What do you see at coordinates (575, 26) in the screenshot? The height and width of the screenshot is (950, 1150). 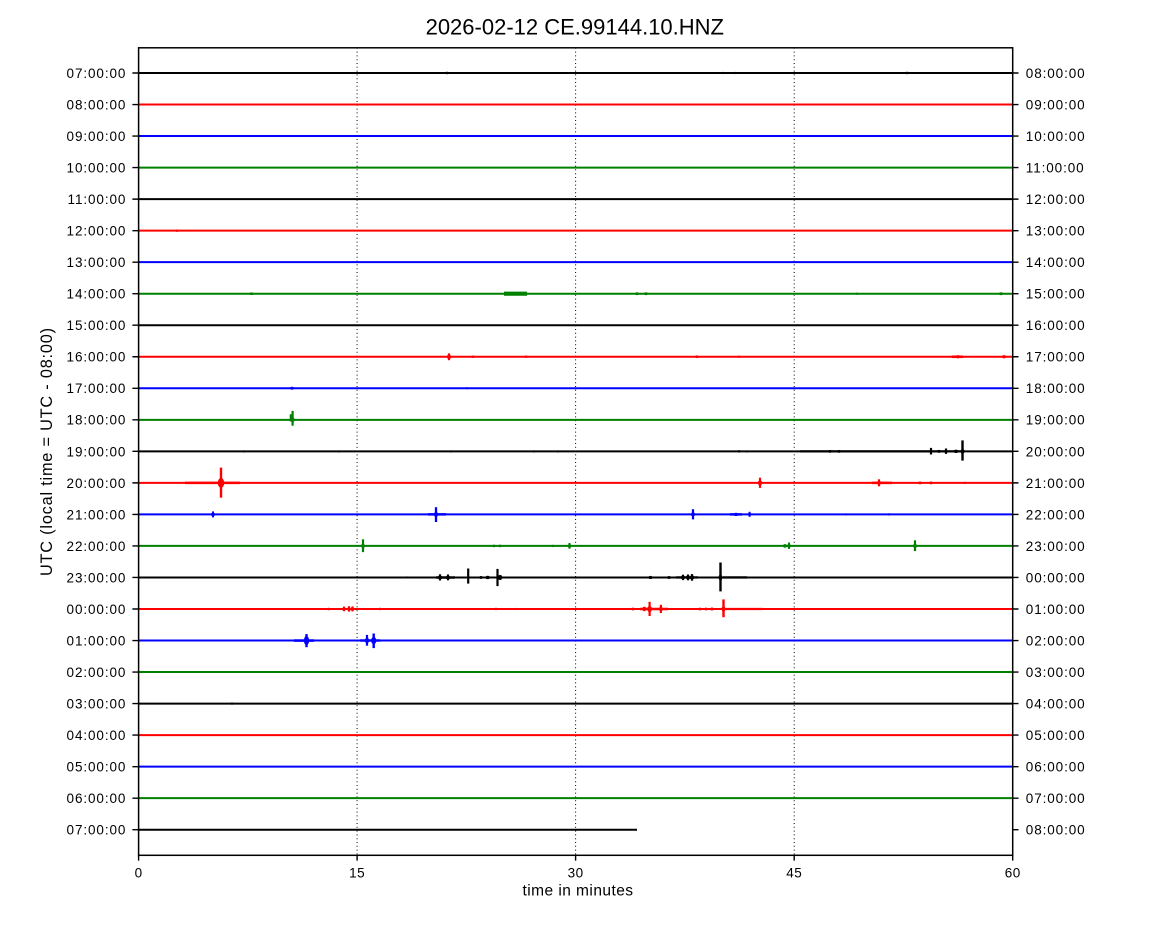 I see `svg-text: 2026-02-12 CE.99144.10.HNZ` at bounding box center [575, 26].